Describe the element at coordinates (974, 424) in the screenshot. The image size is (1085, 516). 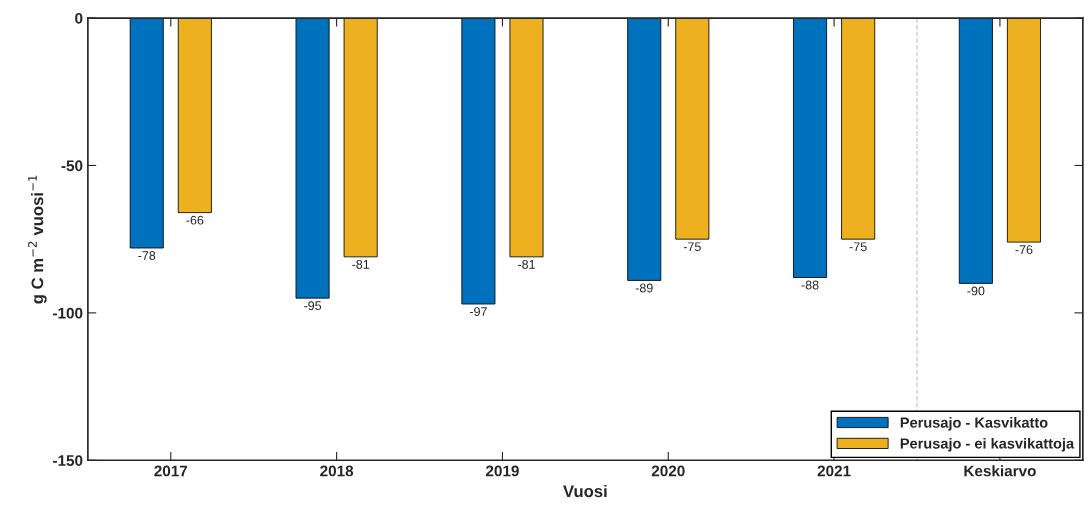
I see `legend-label: Perusajo - Kasvikatto` at that location.